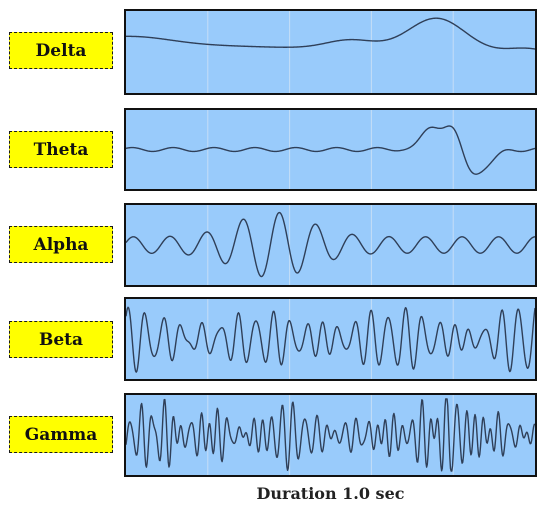  I want to click on waveform-gamma, so click(330, 435).